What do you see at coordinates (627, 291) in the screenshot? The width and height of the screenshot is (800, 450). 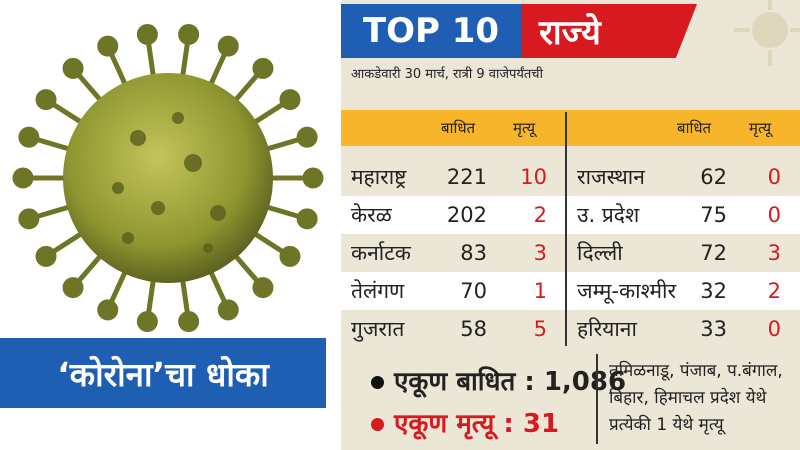 I see `state-name: जम्मू-काश्मीर` at bounding box center [627, 291].